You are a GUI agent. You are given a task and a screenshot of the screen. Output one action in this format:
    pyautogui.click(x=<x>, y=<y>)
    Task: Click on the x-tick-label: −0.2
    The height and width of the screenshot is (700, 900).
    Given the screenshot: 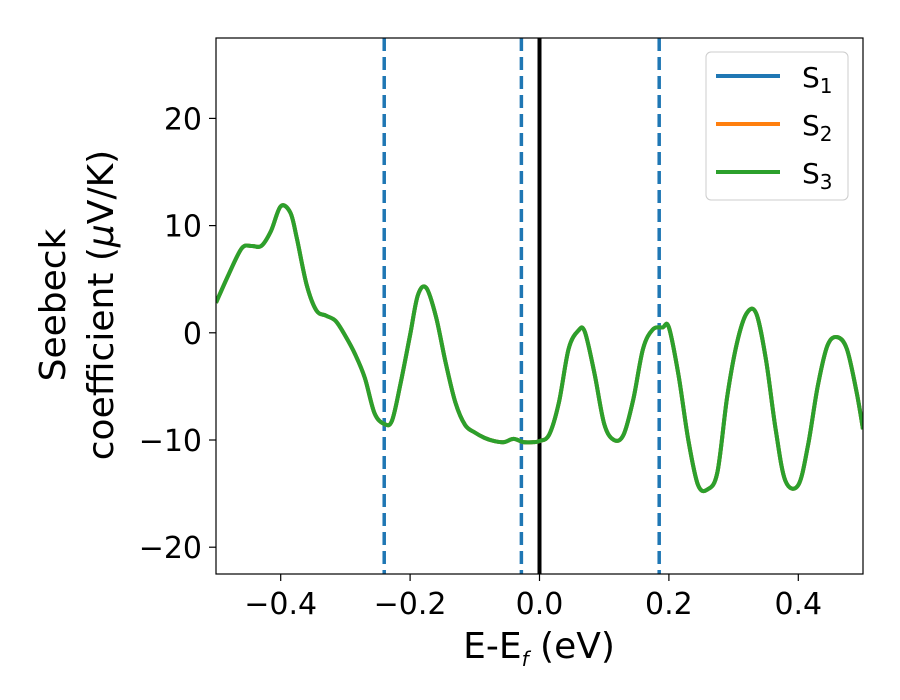 What is the action you would take?
    pyautogui.click(x=410, y=604)
    